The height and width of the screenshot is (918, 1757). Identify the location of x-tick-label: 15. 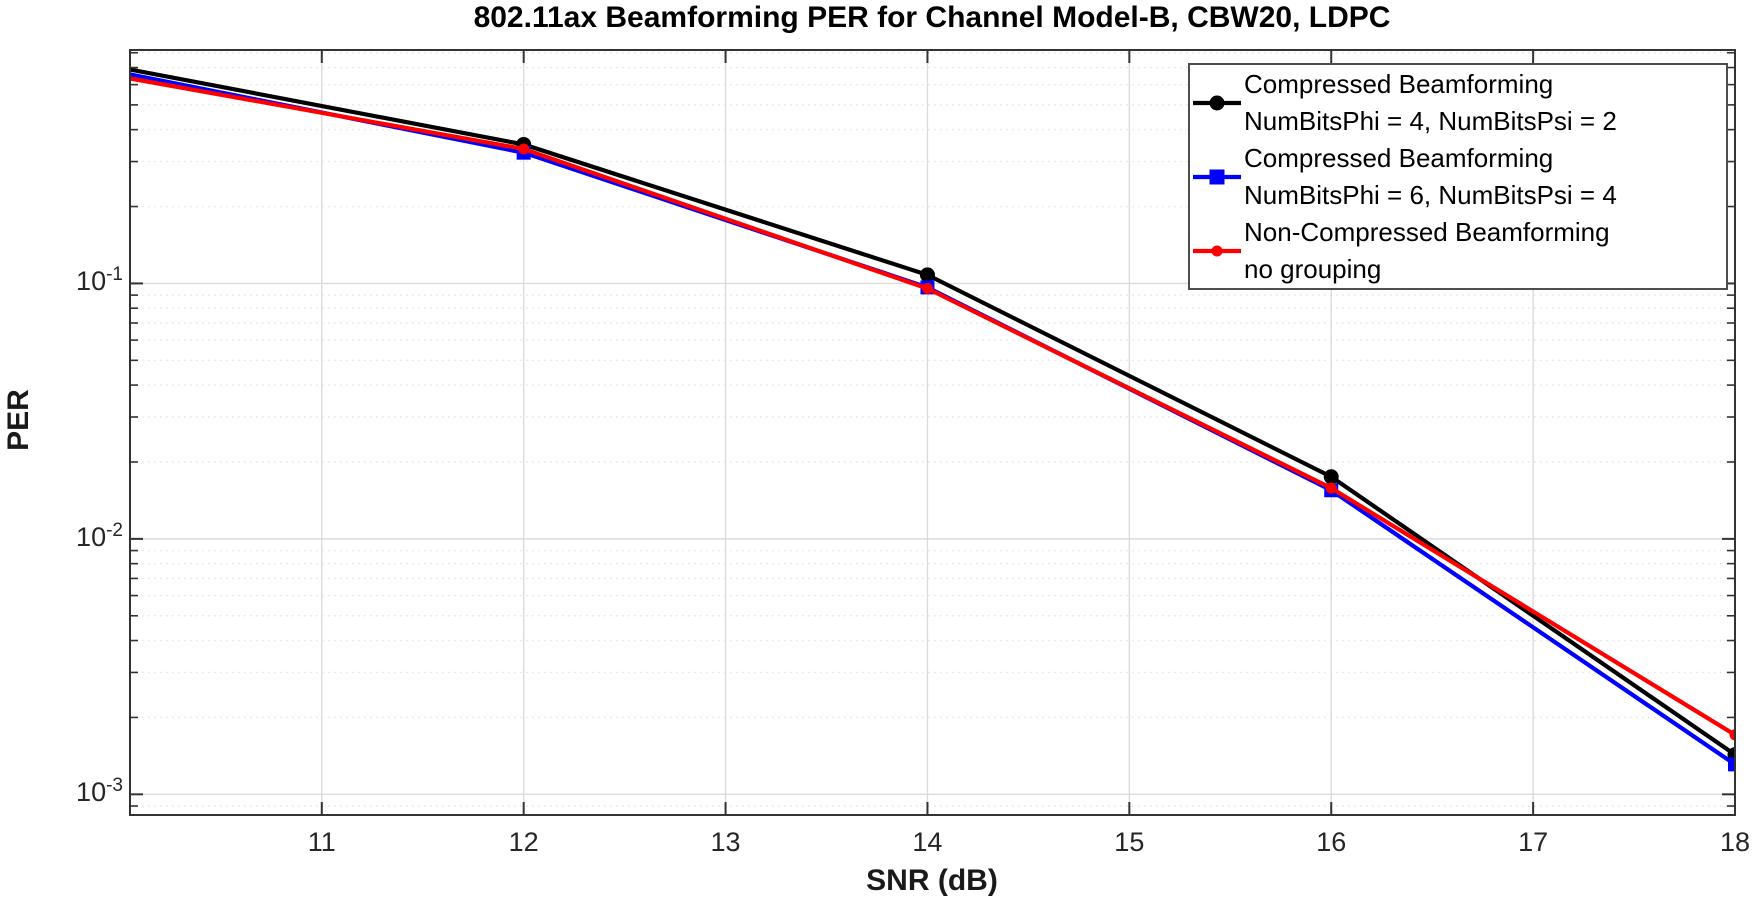
(1129, 842).